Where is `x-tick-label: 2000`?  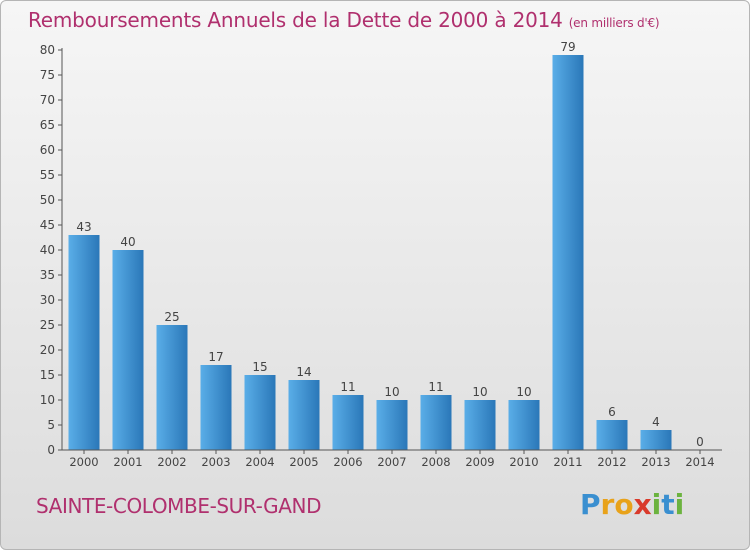
x-tick-label: 2000 is located at coordinates (83, 462).